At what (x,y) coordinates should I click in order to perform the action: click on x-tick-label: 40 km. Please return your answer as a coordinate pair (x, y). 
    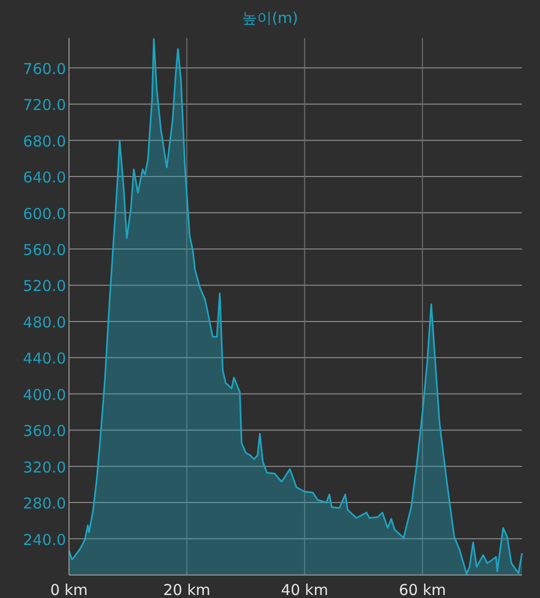
    Looking at the image, I should click on (304, 589).